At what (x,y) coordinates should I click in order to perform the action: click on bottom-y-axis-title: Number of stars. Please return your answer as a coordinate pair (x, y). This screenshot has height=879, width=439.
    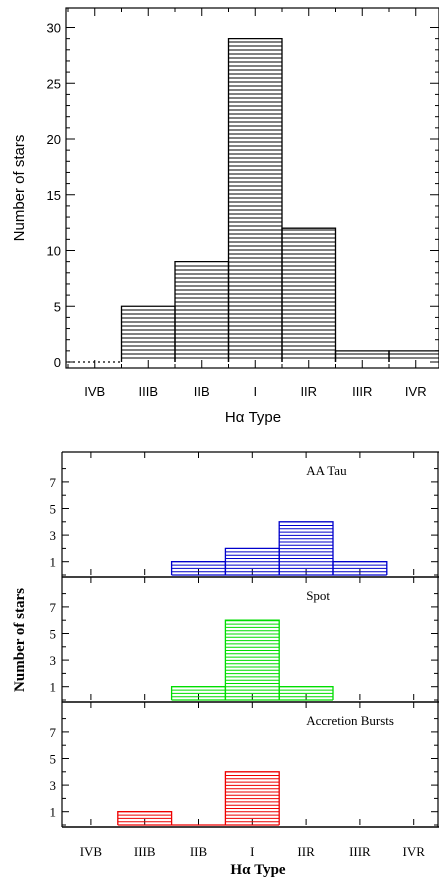
    Looking at the image, I should click on (20, 640).